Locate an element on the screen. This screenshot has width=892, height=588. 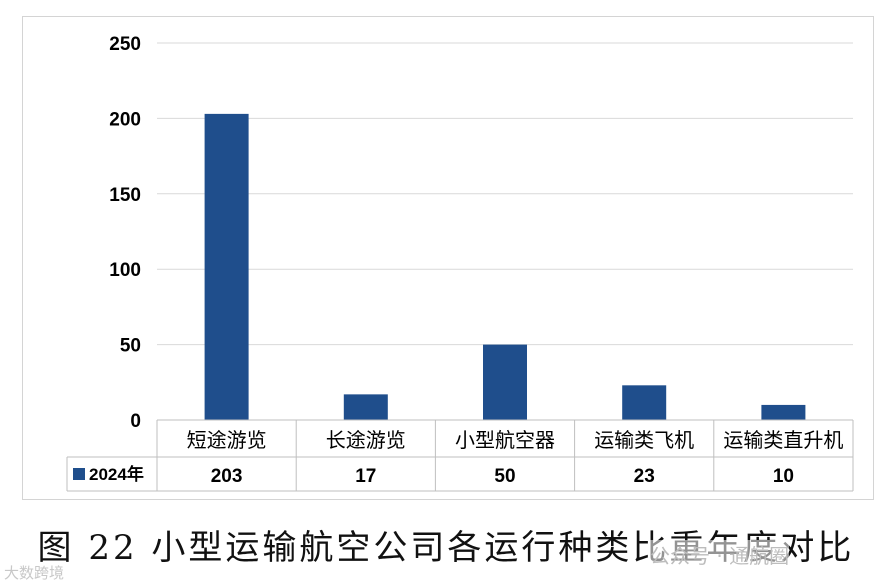
category-label: 运输类直升机 is located at coordinates (783, 440).